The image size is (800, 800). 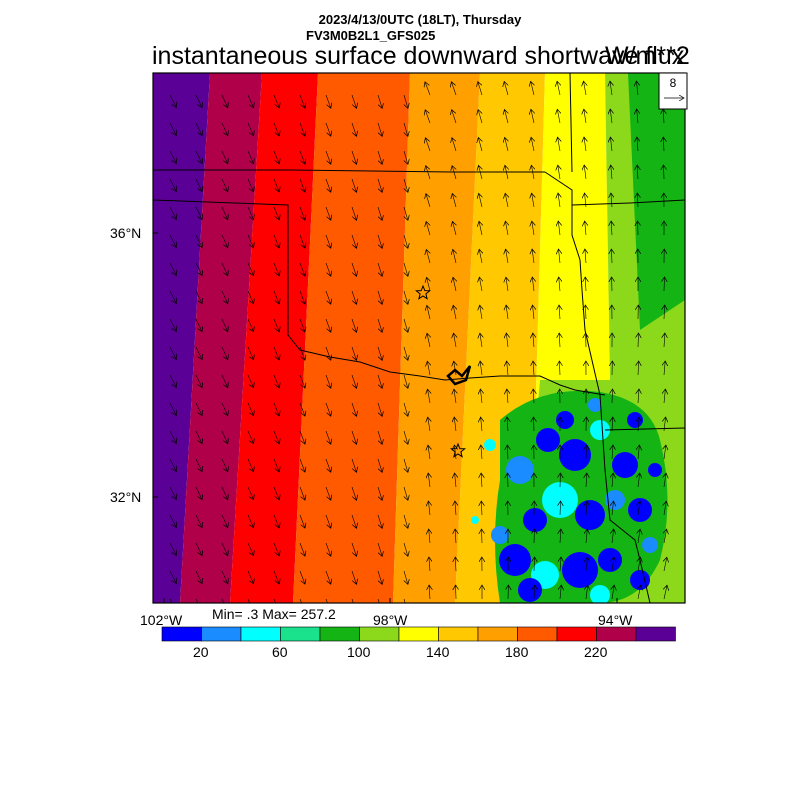 I want to click on arkansas-louisiana-borders, so click(x=597, y=387).